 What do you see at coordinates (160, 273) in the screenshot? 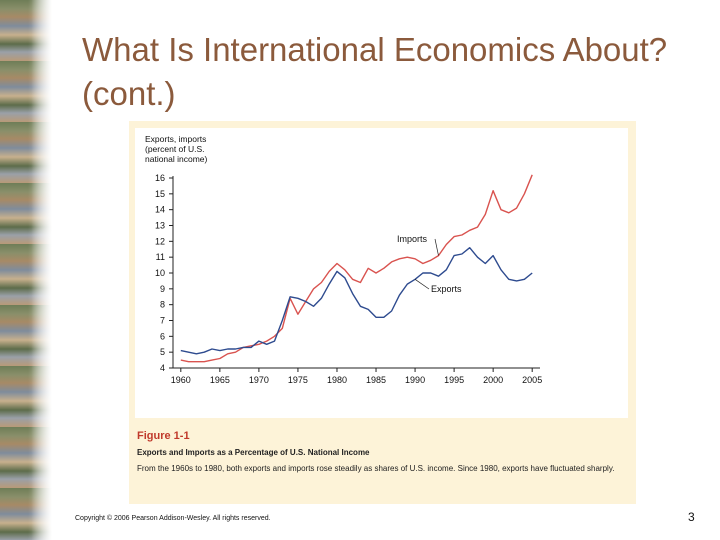
I see `y-tick-label: 10` at bounding box center [160, 273].